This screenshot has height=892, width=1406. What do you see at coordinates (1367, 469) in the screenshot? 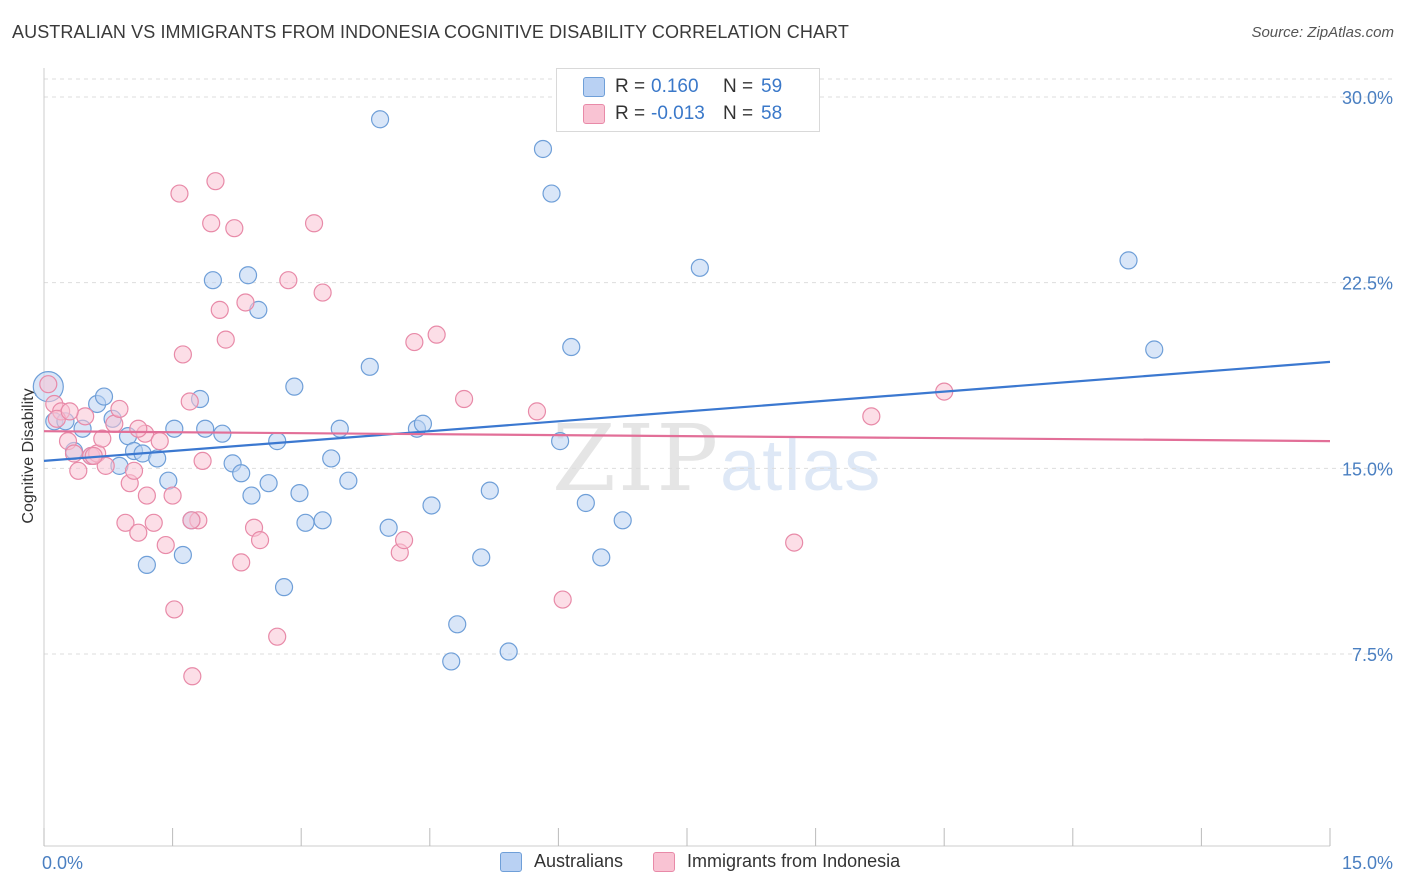
I see `y-tick-label: 15.0%` at bounding box center [1367, 469].